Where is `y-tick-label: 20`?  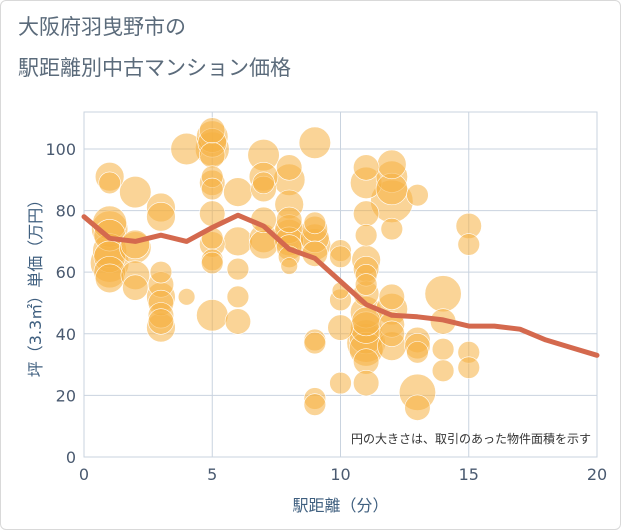
y-tick-label: 20 is located at coordinates (66, 395).